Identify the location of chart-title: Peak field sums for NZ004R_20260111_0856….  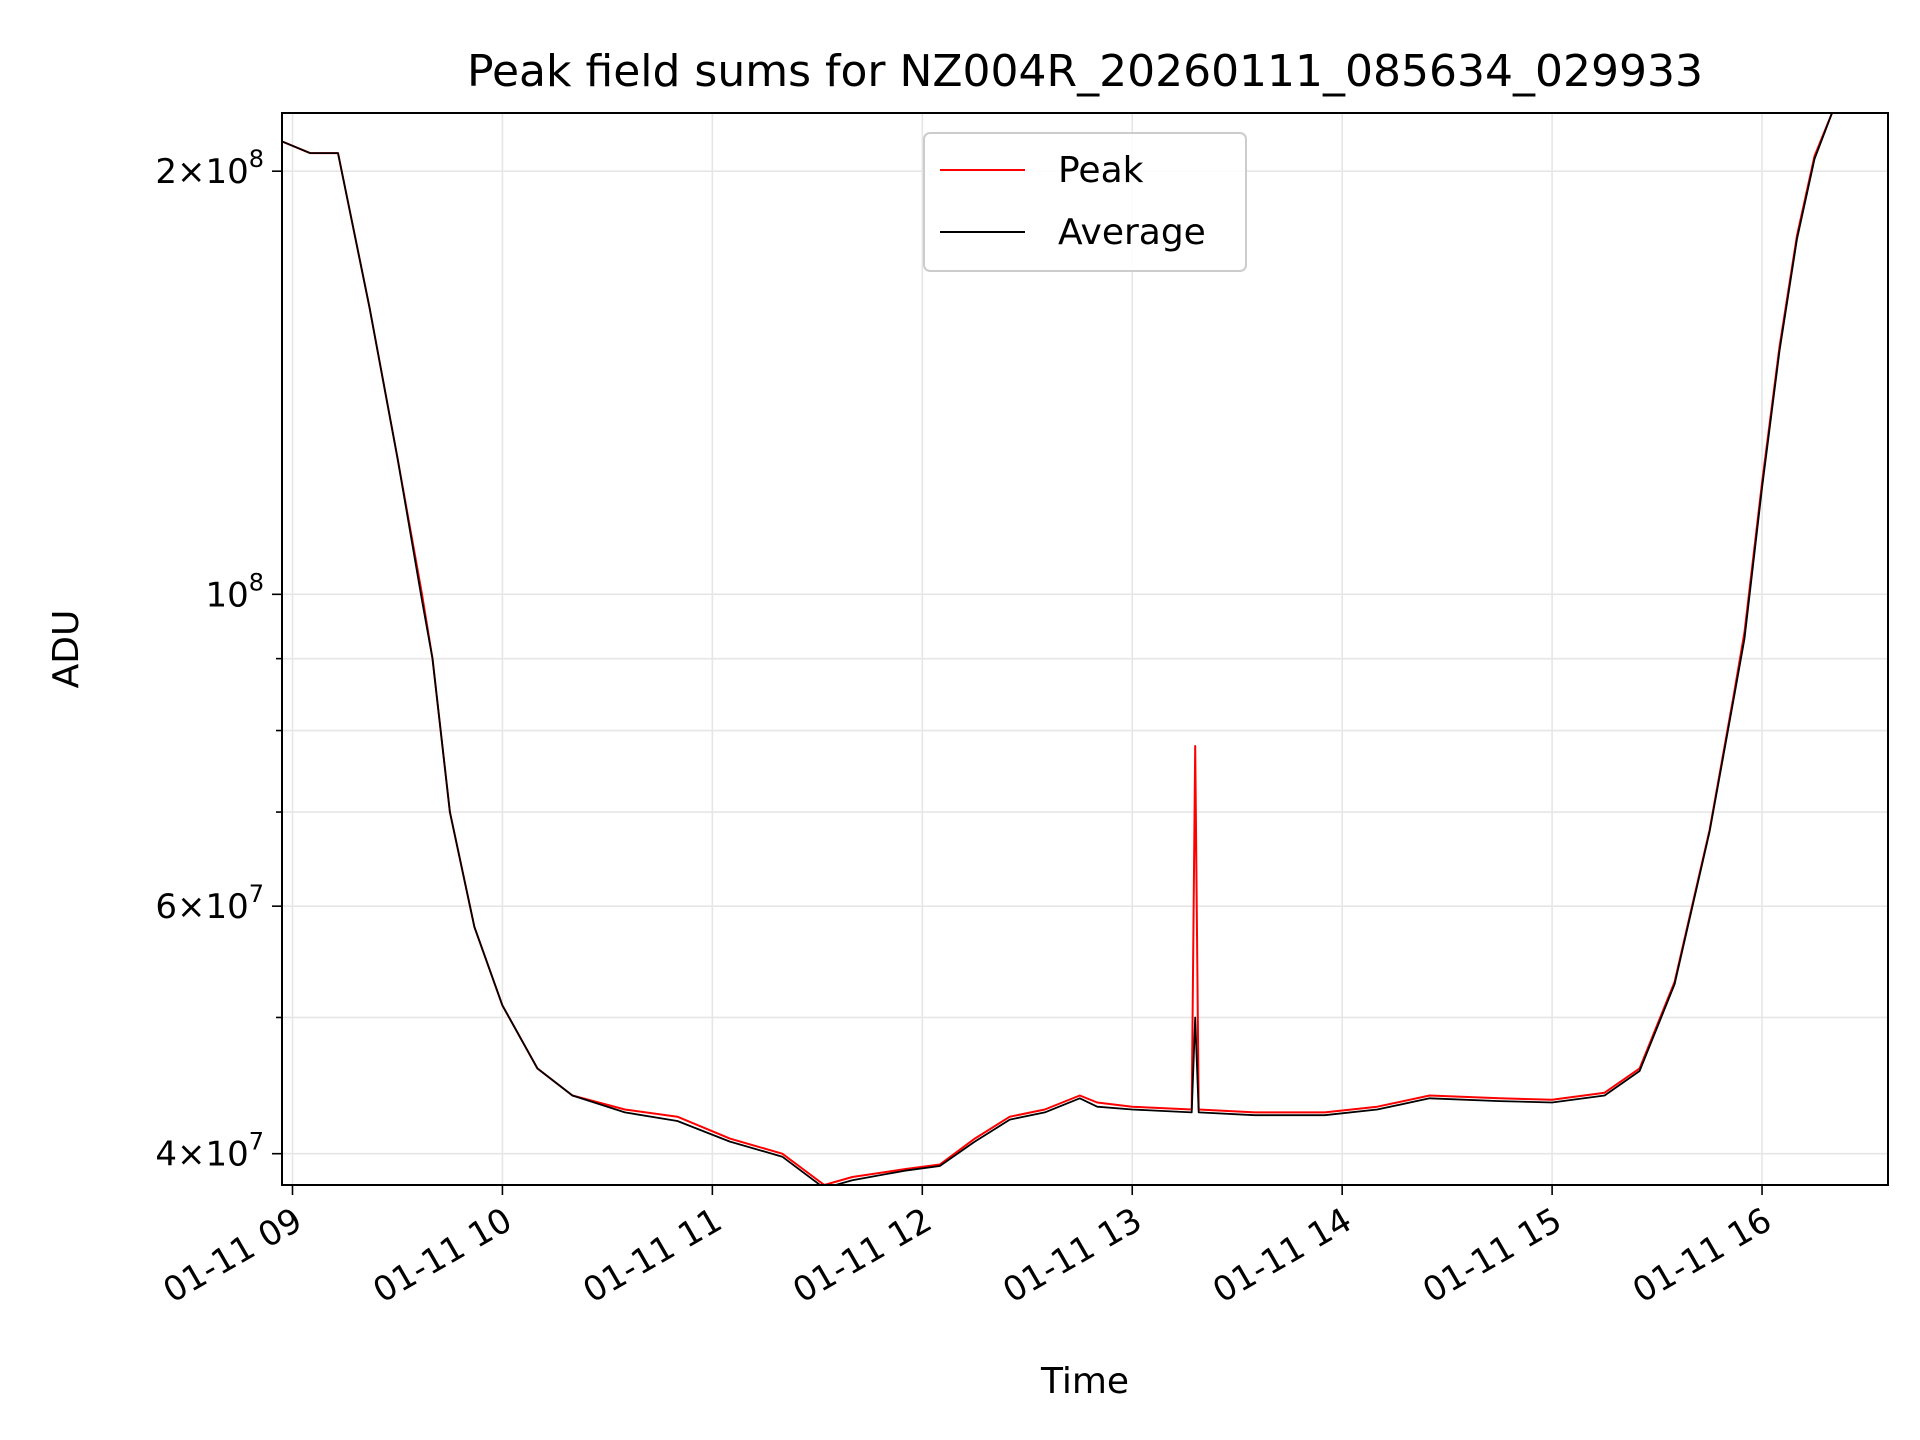
(1085, 71).